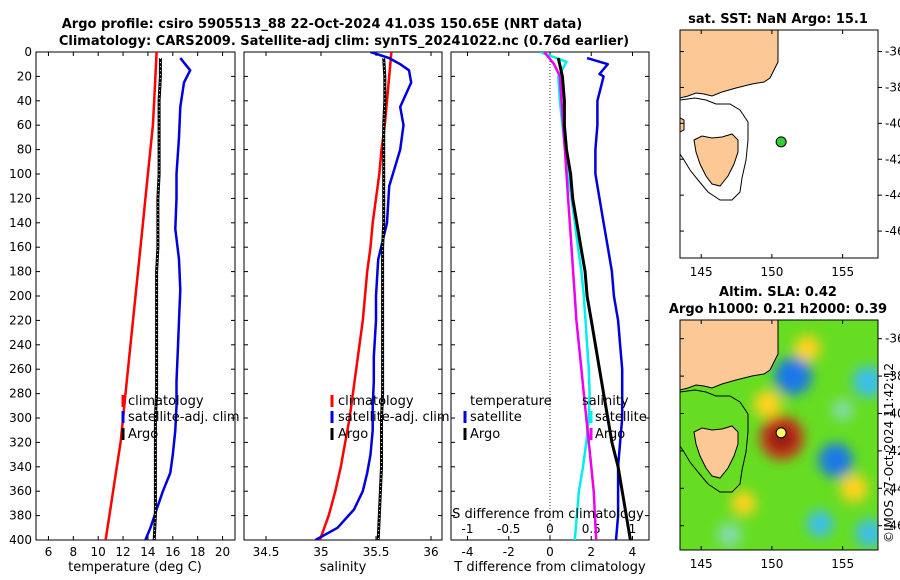 This screenshot has width=900, height=580. I want to click on mainland-australia, so click(729, 355).